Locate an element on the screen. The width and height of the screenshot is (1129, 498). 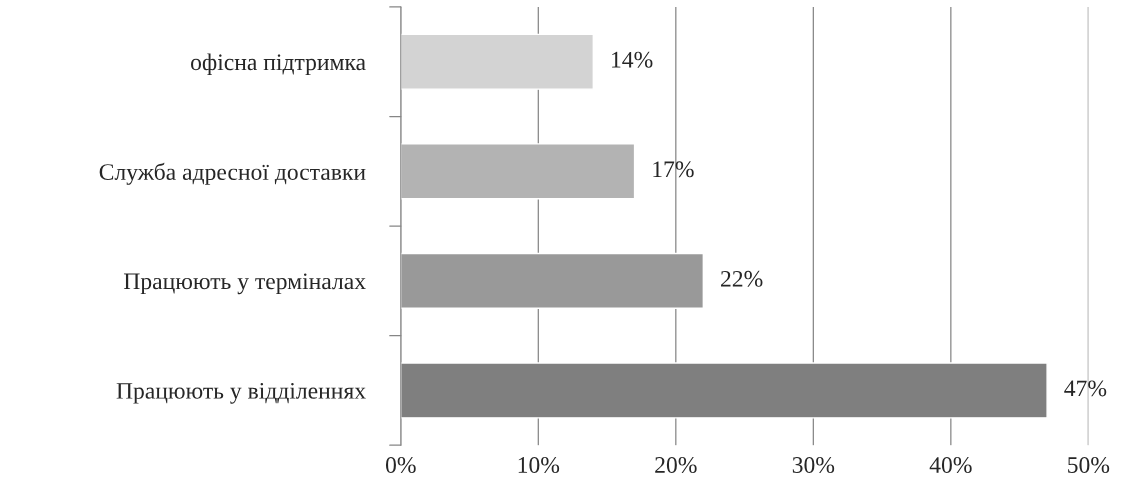
data-label: 47% is located at coordinates (1085, 388).